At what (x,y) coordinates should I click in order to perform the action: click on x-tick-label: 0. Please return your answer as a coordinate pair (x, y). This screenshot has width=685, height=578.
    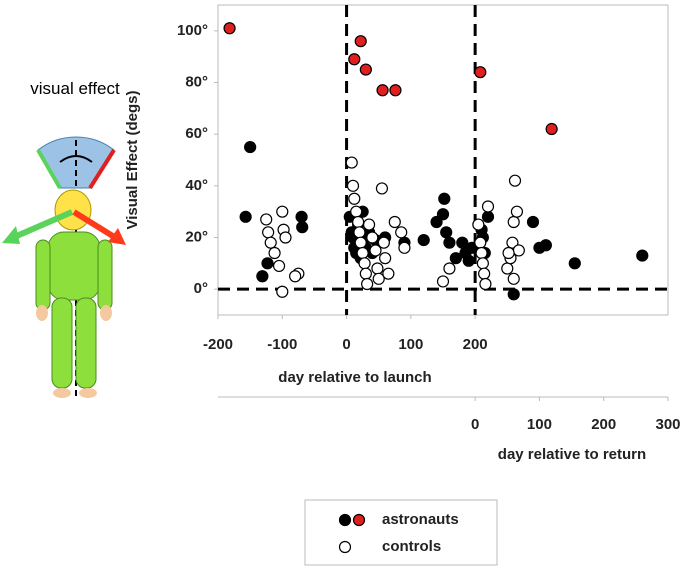
    Looking at the image, I should click on (346, 344).